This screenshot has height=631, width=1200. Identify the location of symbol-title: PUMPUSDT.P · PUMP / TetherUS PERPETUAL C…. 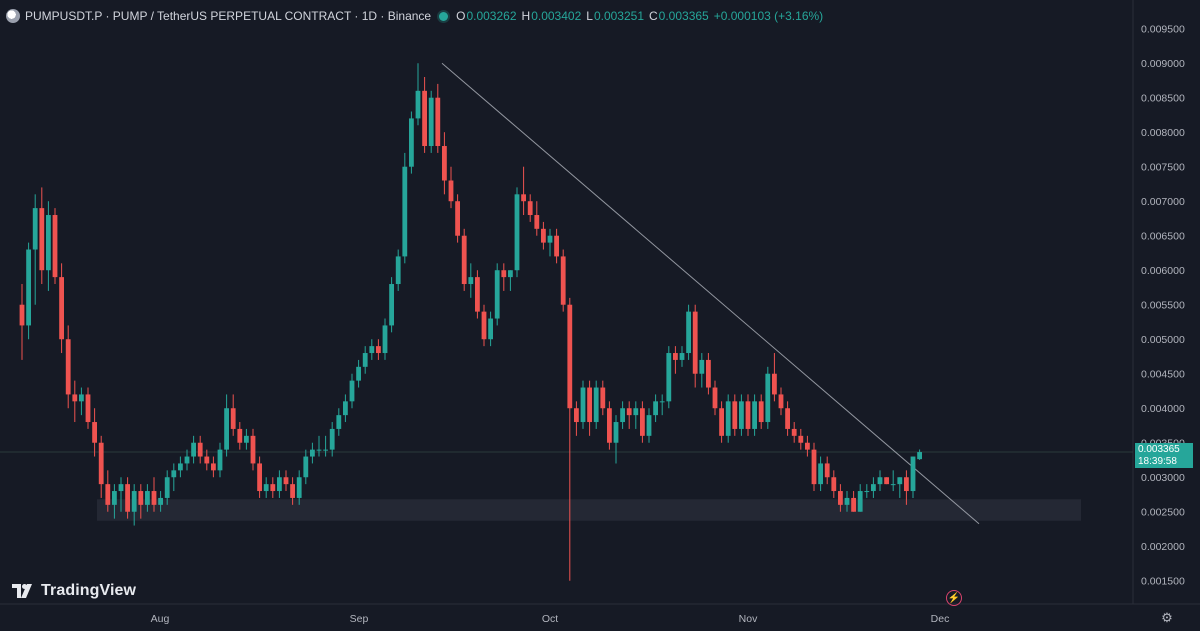
(228, 16).